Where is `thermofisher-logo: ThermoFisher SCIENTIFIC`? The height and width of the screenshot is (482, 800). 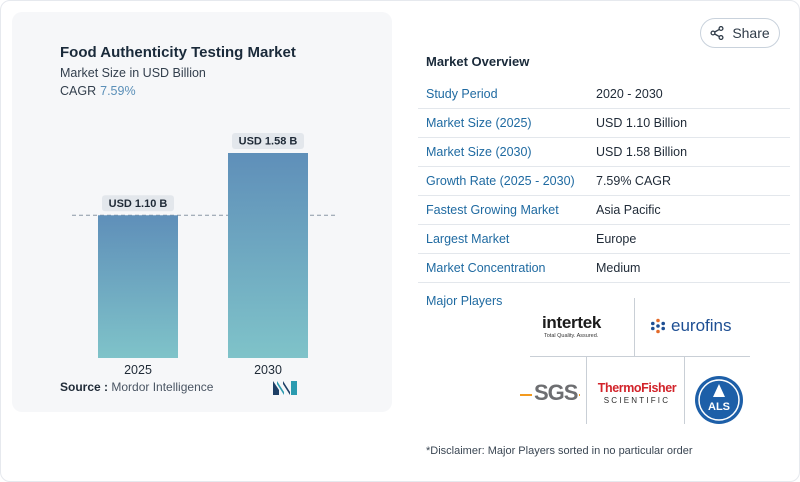 thermofisher-logo: ThermoFisher SCIENTIFIC is located at coordinates (637, 394).